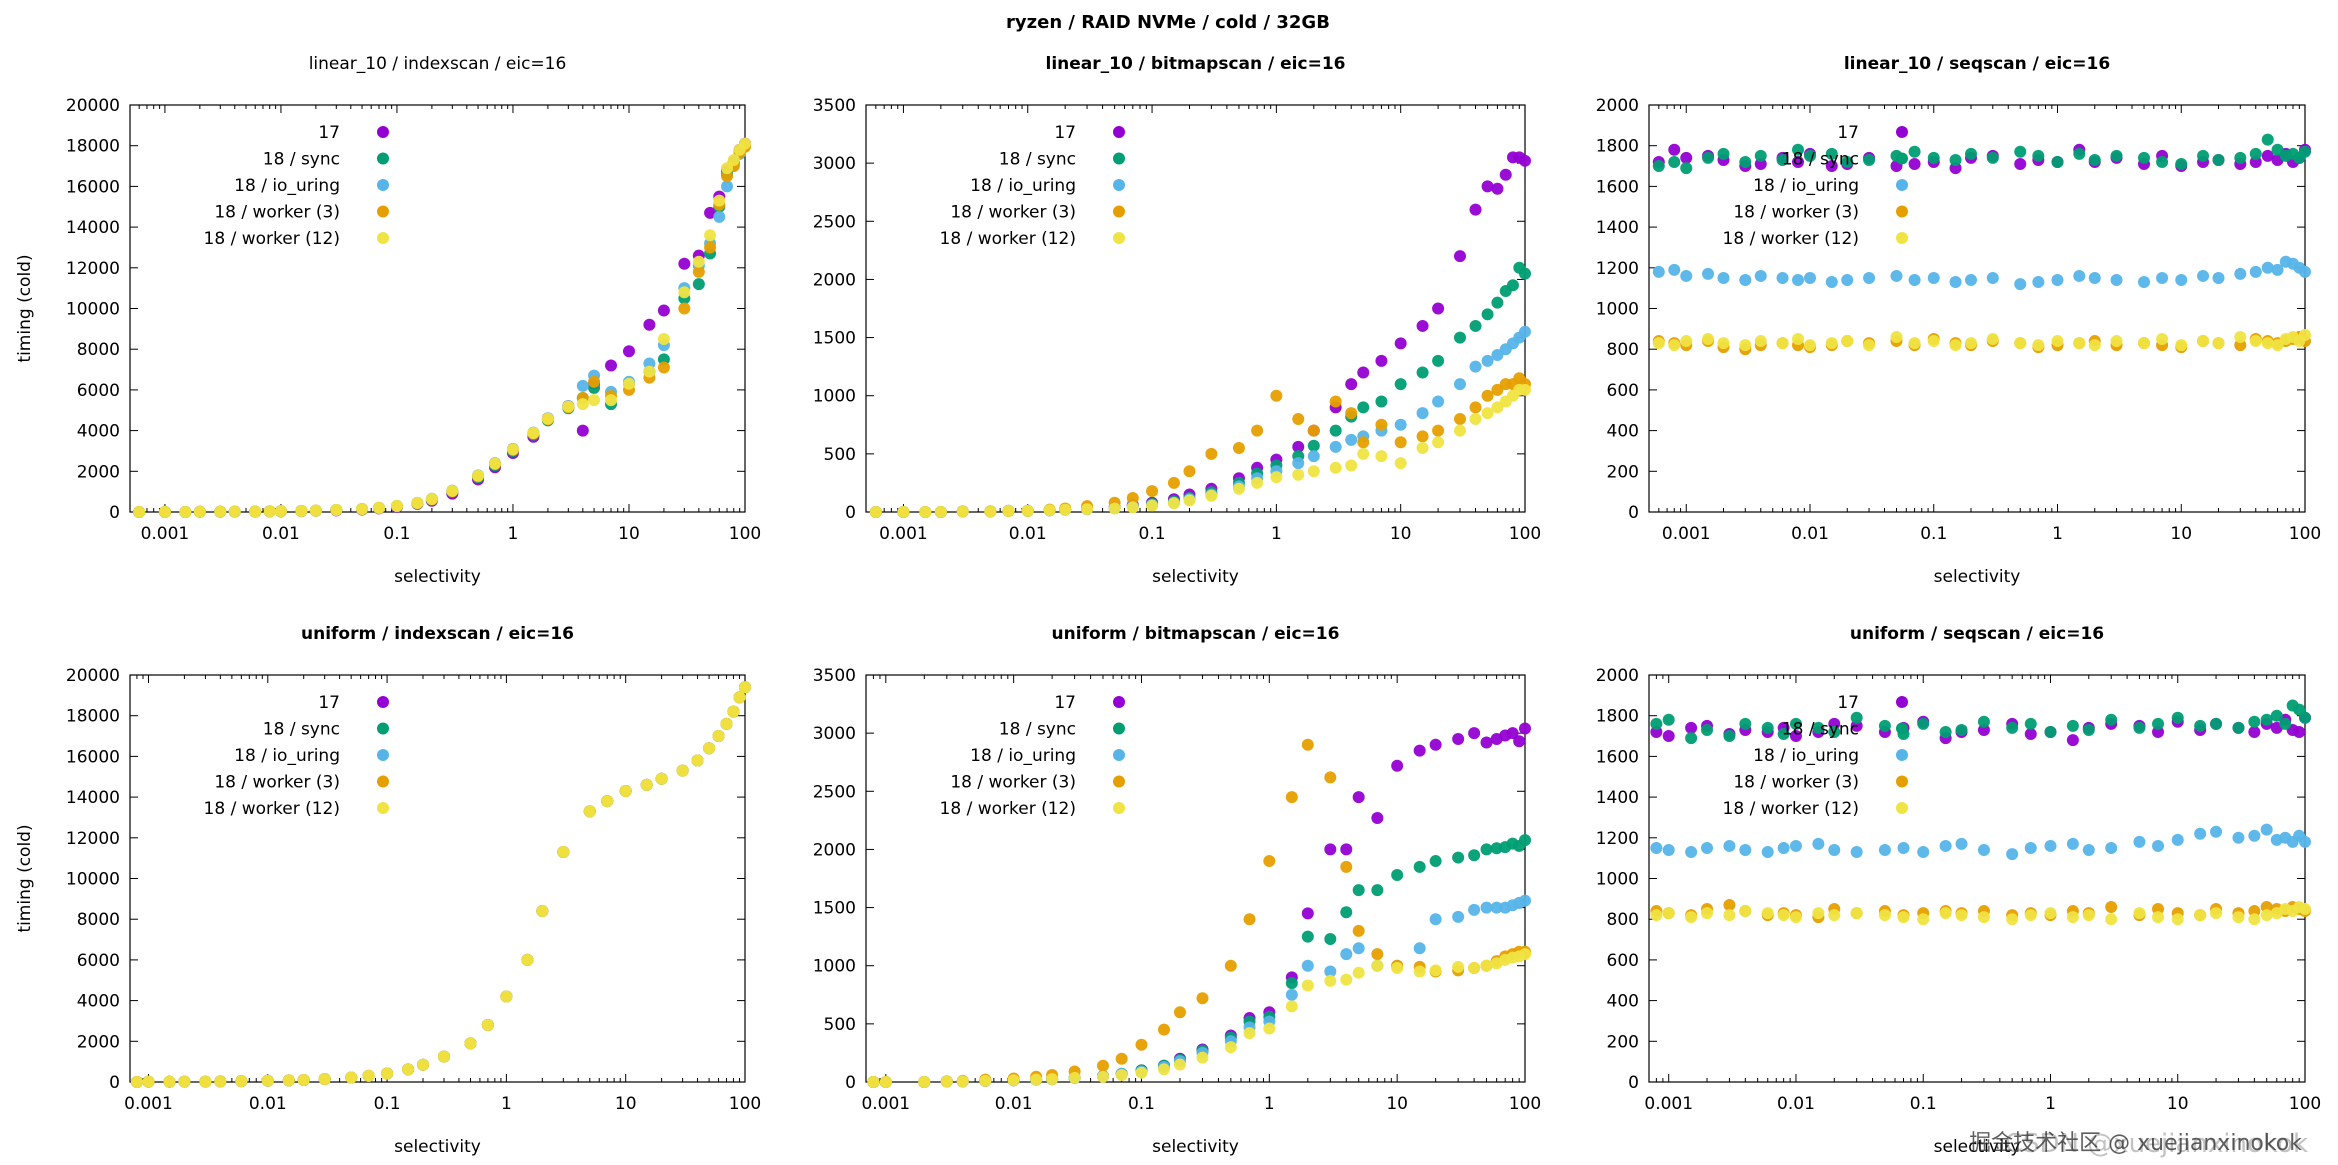 The width and height of the screenshot is (2338, 1165). What do you see at coordinates (1810, 534) in the screenshot?
I see `x-tick-label: 0.01` at bounding box center [1810, 534].